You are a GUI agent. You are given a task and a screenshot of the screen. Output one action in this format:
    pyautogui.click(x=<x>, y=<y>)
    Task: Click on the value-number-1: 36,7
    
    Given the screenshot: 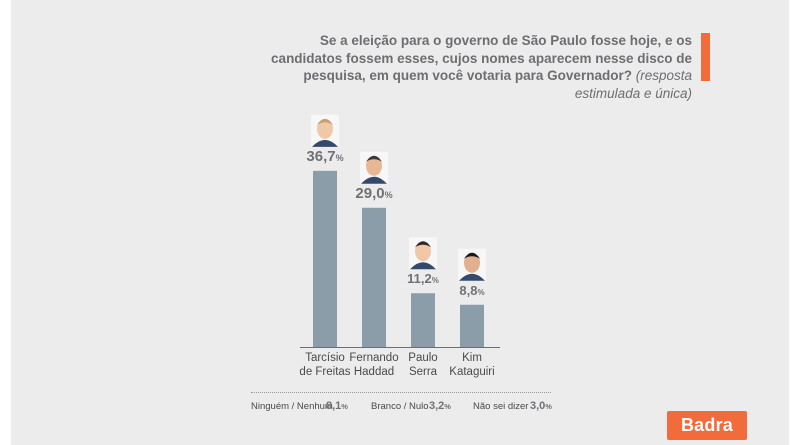 What is the action you would take?
    pyautogui.click(x=320, y=156)
    